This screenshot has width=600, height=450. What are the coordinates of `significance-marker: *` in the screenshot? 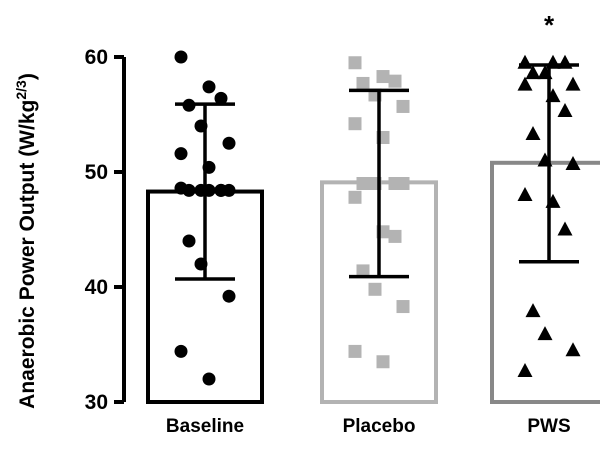 It's located at (549, 25).